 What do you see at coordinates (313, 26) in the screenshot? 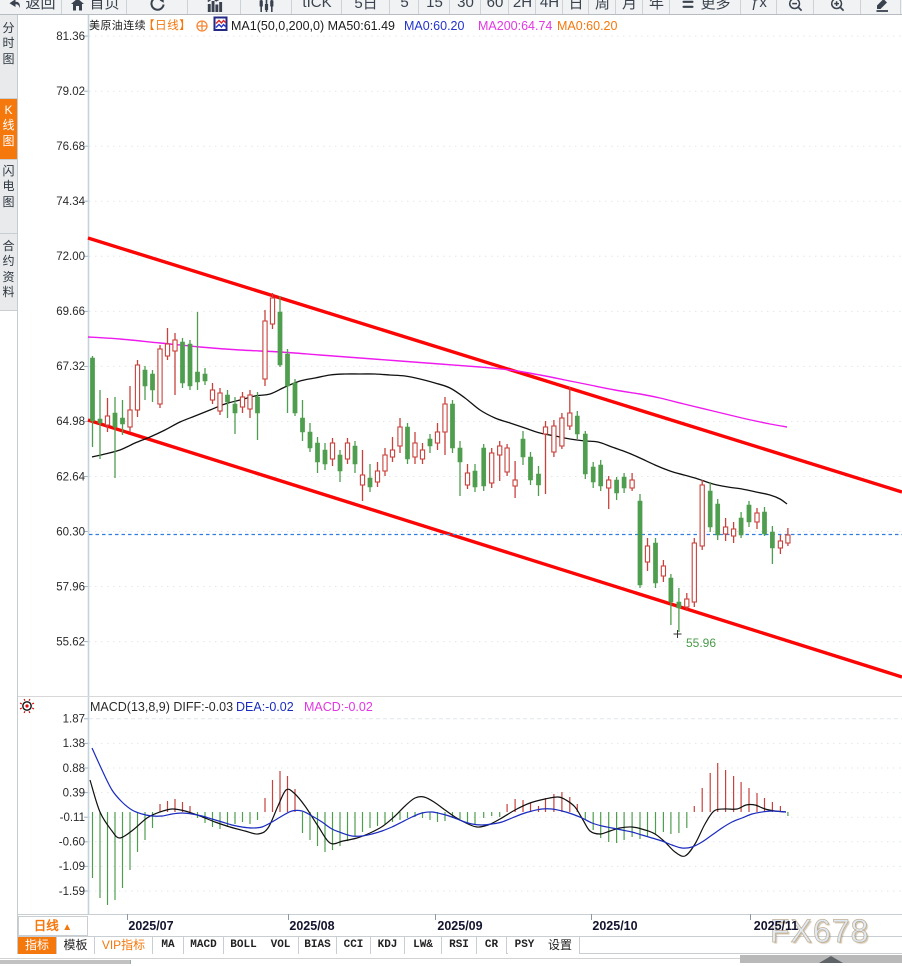
I see `svg-text: MA1(50,0,200,0) MA50:61.49` at bounding box center [313, 26].